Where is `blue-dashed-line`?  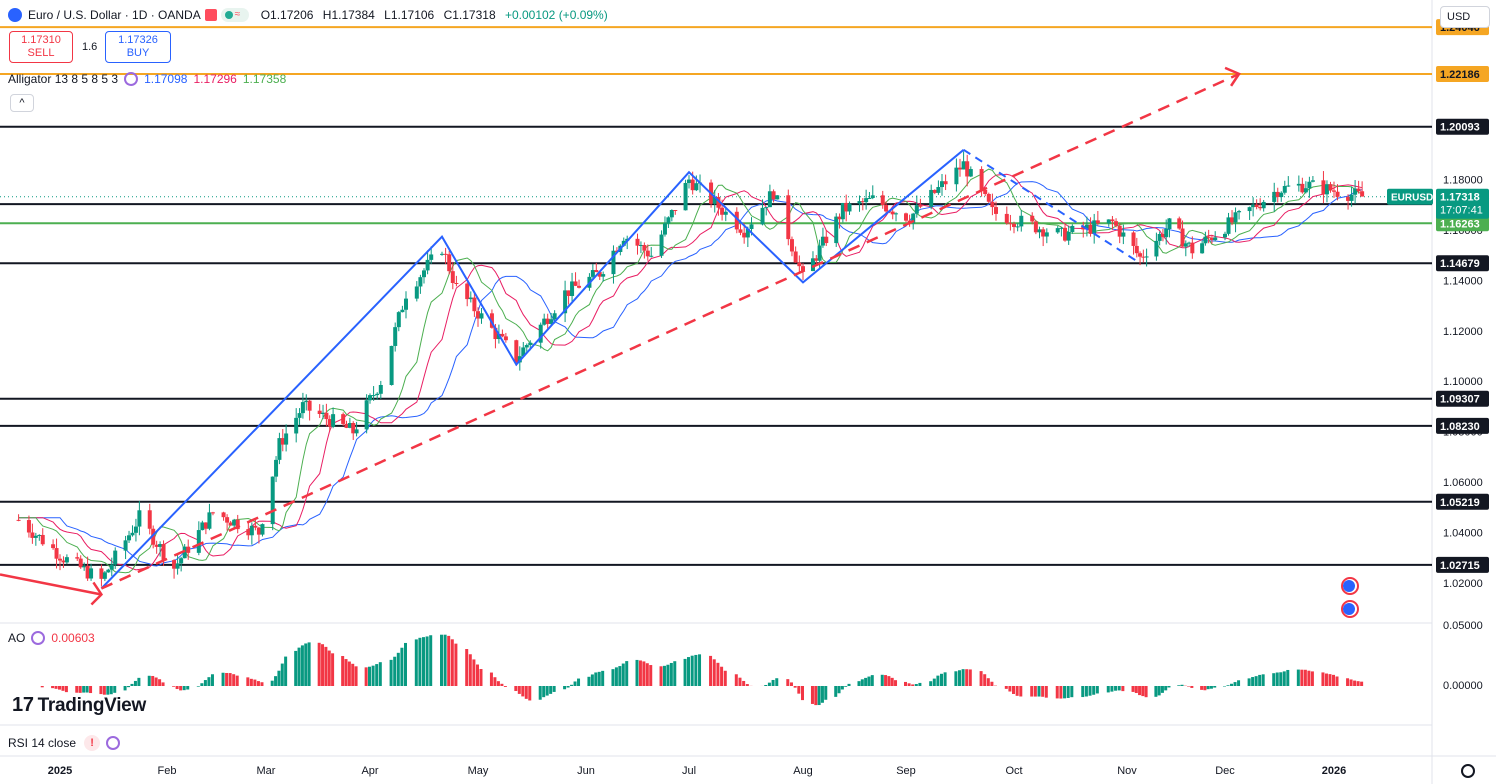
blue-dashed-line is located at coordinates (1052, 206).